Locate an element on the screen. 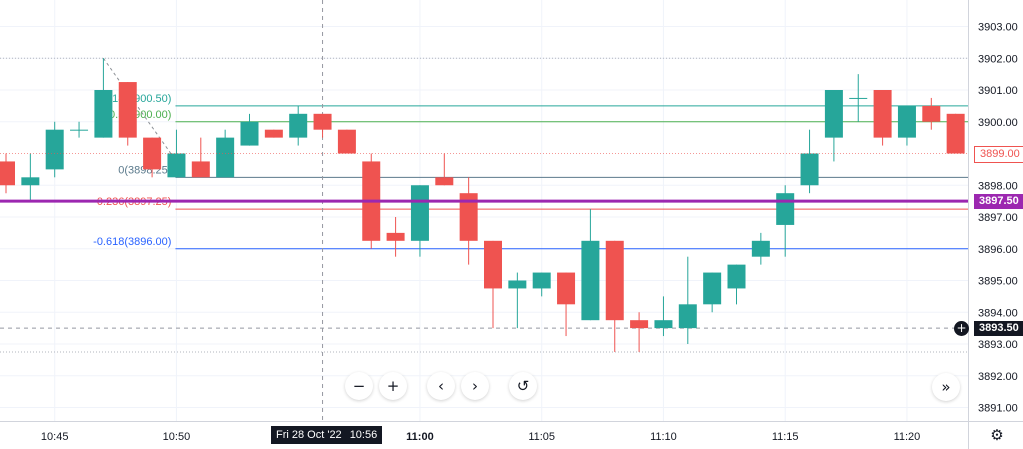 The width and height of the screenshot is (1023, 449). zoom-in-button: + is located at coordinates (393, 386).